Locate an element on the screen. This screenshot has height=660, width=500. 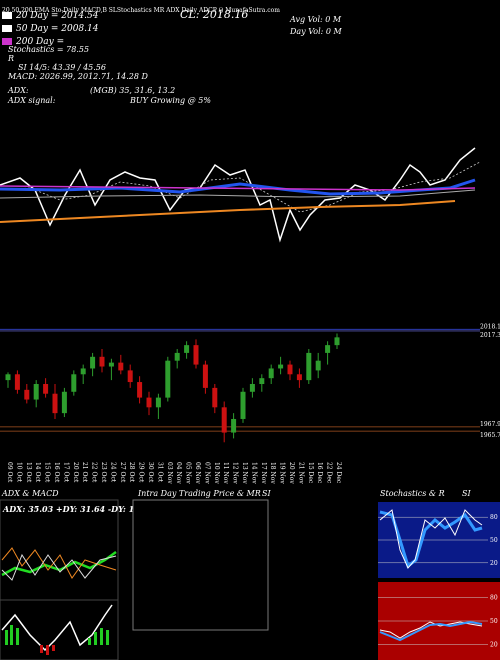
x-tick-label: 24 Oct is located at coordinates (112, 472).